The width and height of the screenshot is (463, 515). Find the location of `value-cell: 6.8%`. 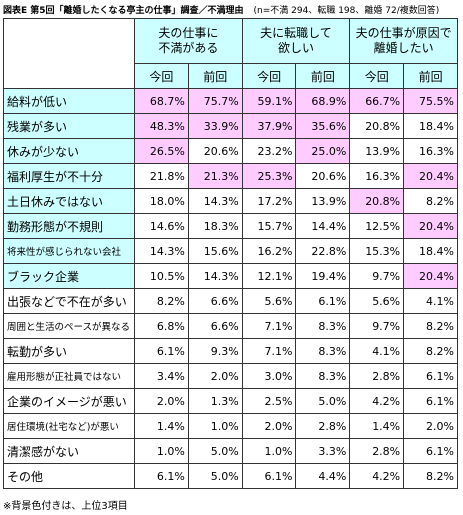

value-cell: 6.8% is located at coordinates (161, 326).